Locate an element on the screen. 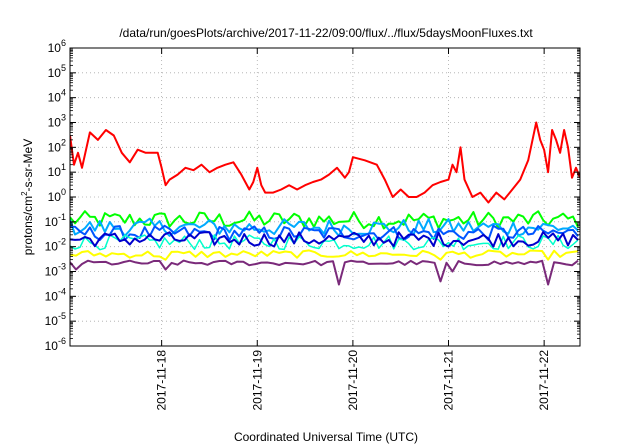 Image resolution: width=640 pixels, height=448 pixels. y-tick-label: 10⁻¹ is located at coordinates (55, 220).